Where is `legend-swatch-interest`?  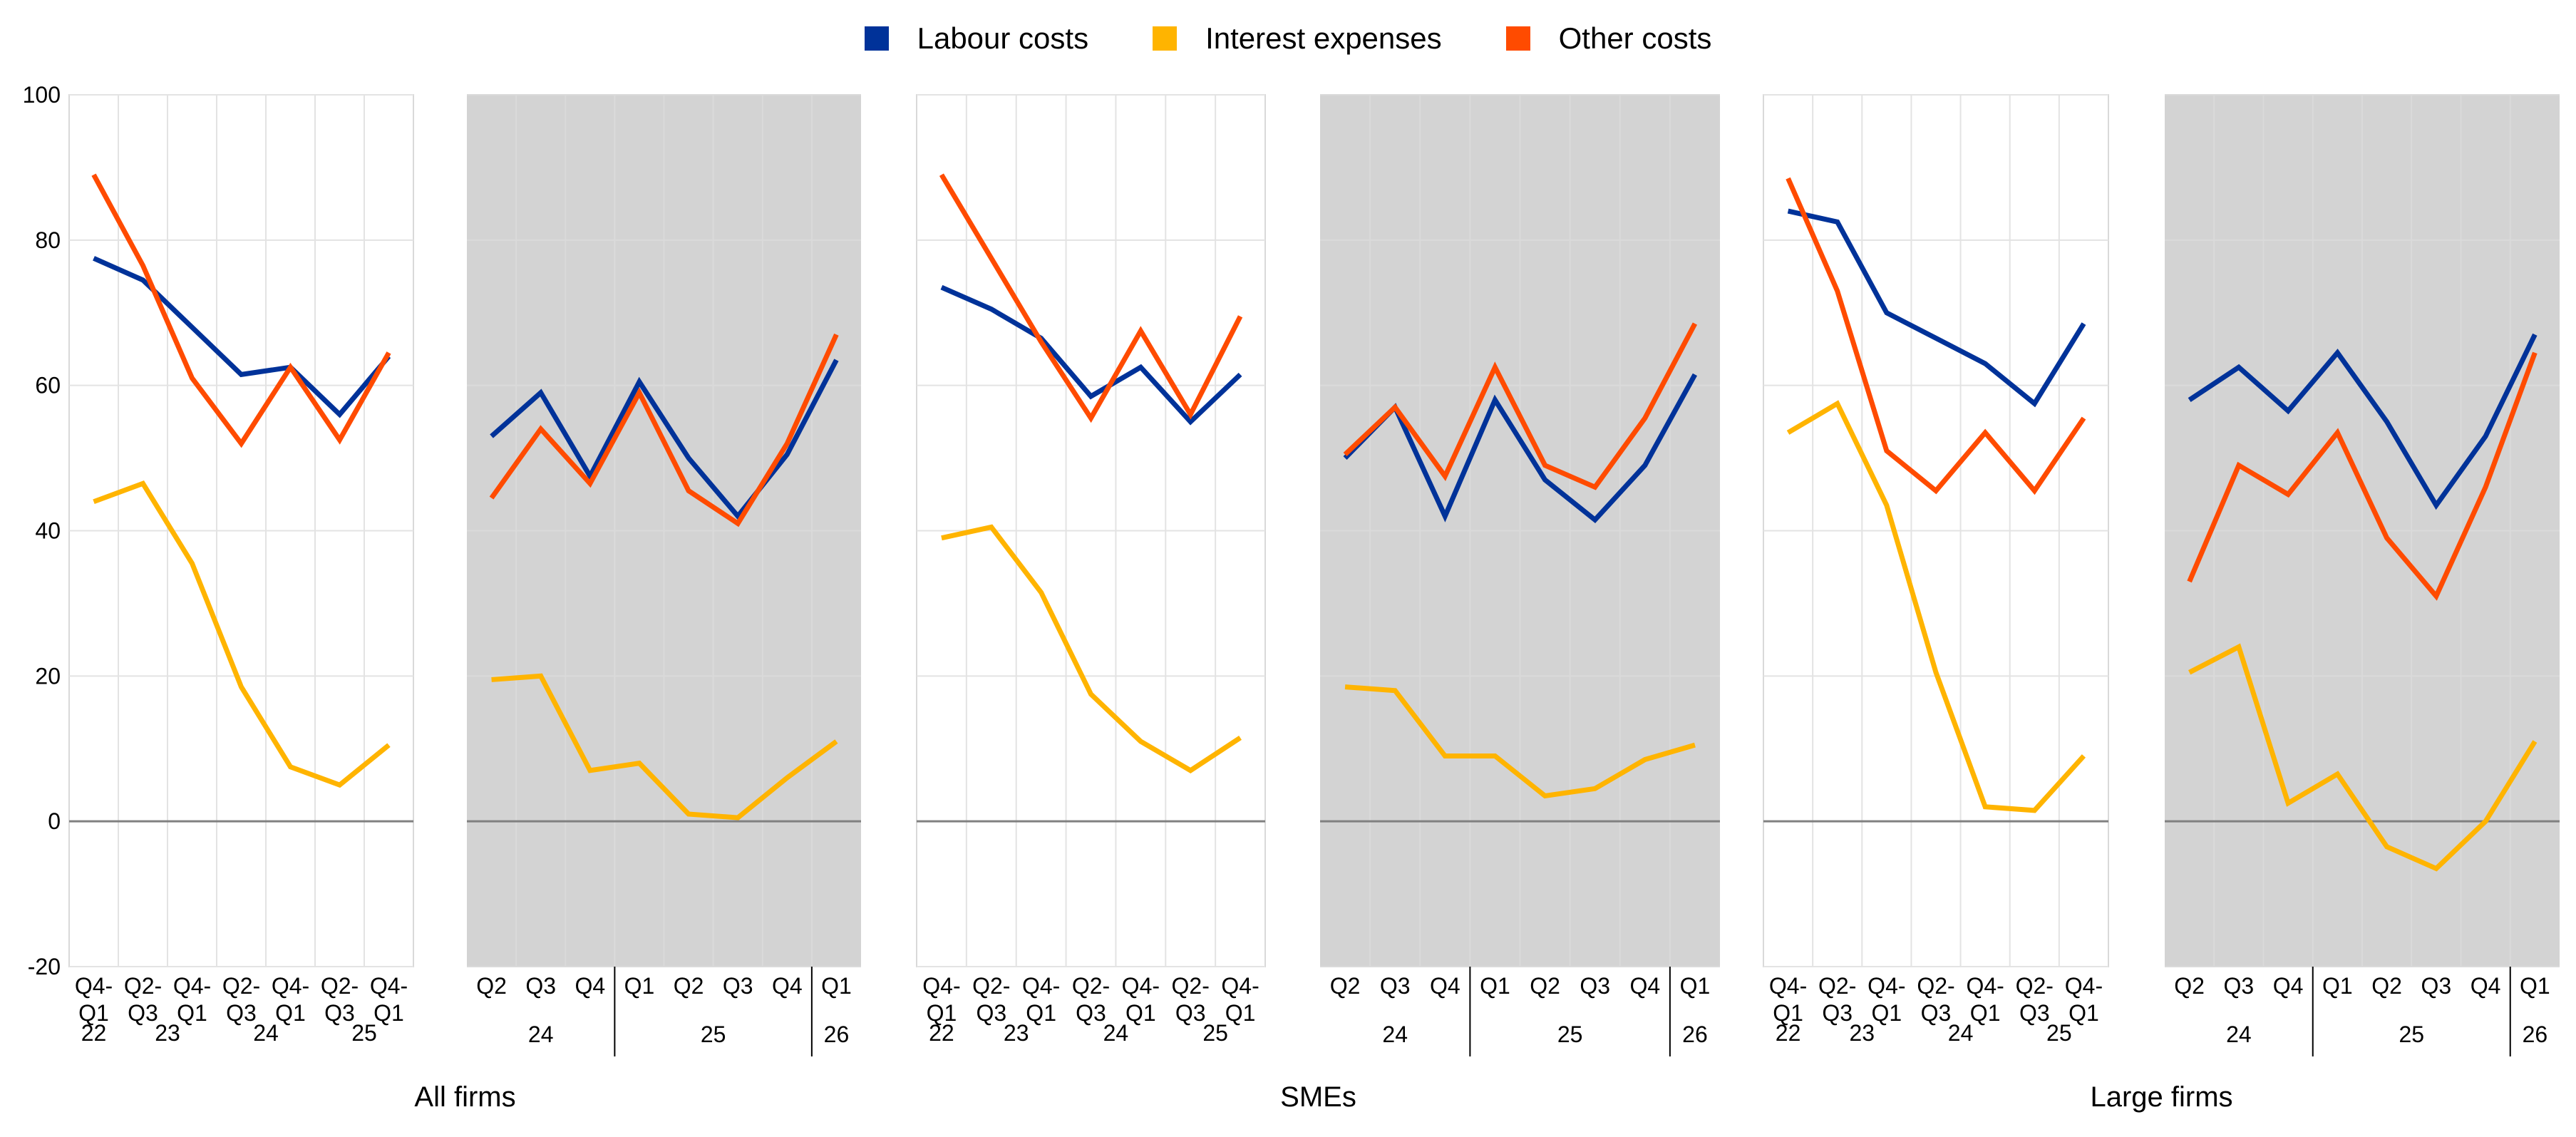 legend-swatch-interest is located at coordinates (1165, 38).